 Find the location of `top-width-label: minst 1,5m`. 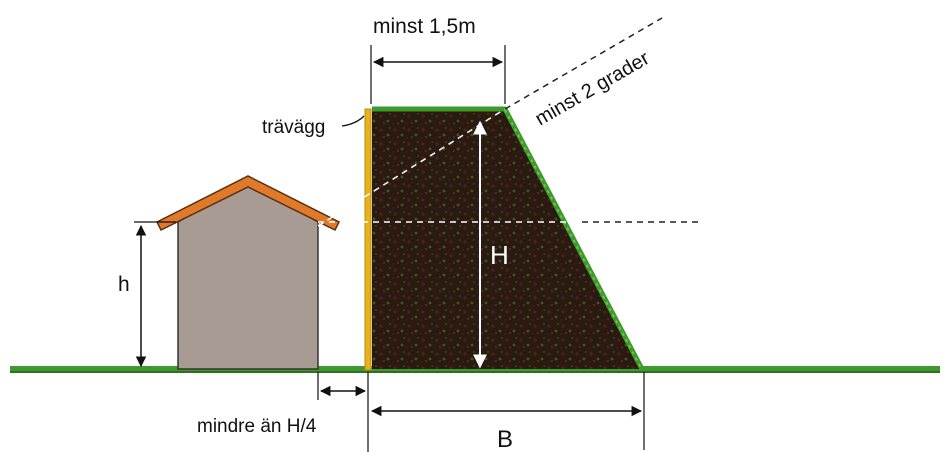

top-width-label: minst 1,5m is located at coordinates (424, 26).